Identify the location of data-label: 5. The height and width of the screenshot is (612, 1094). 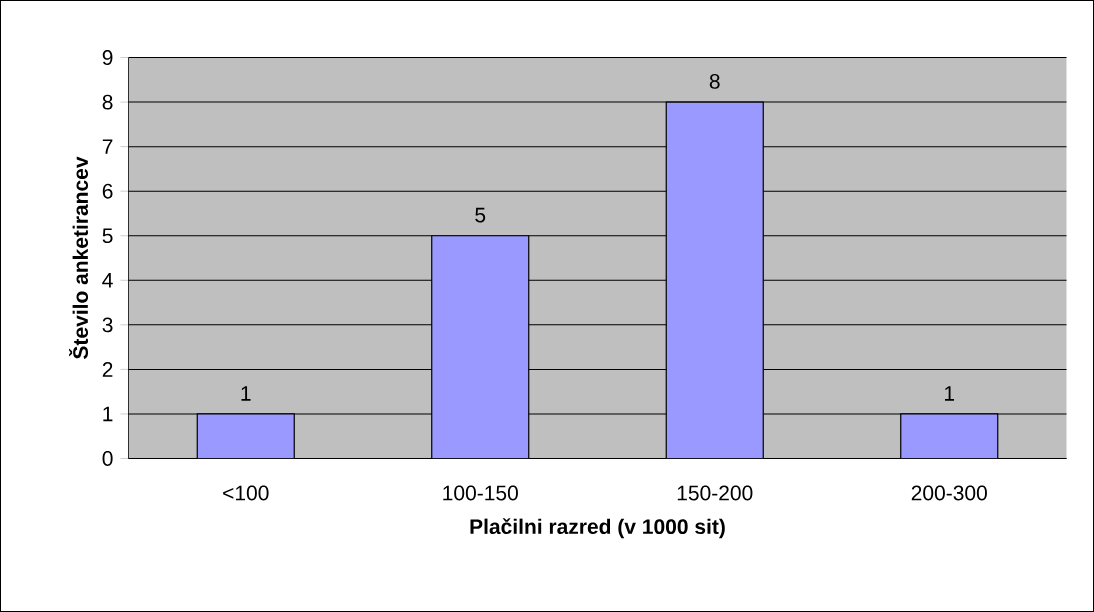
(480, 215).